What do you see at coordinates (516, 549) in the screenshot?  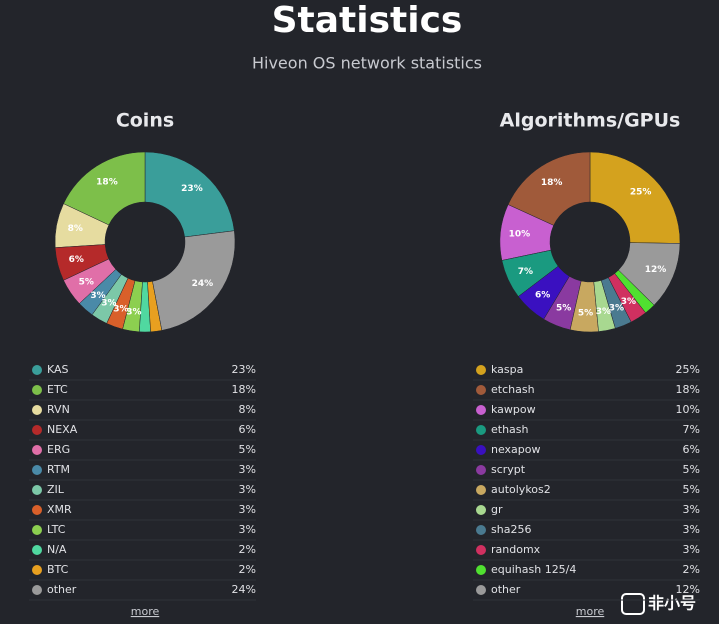 I see `legend-label: randomx` at bounding box center [516, 549].